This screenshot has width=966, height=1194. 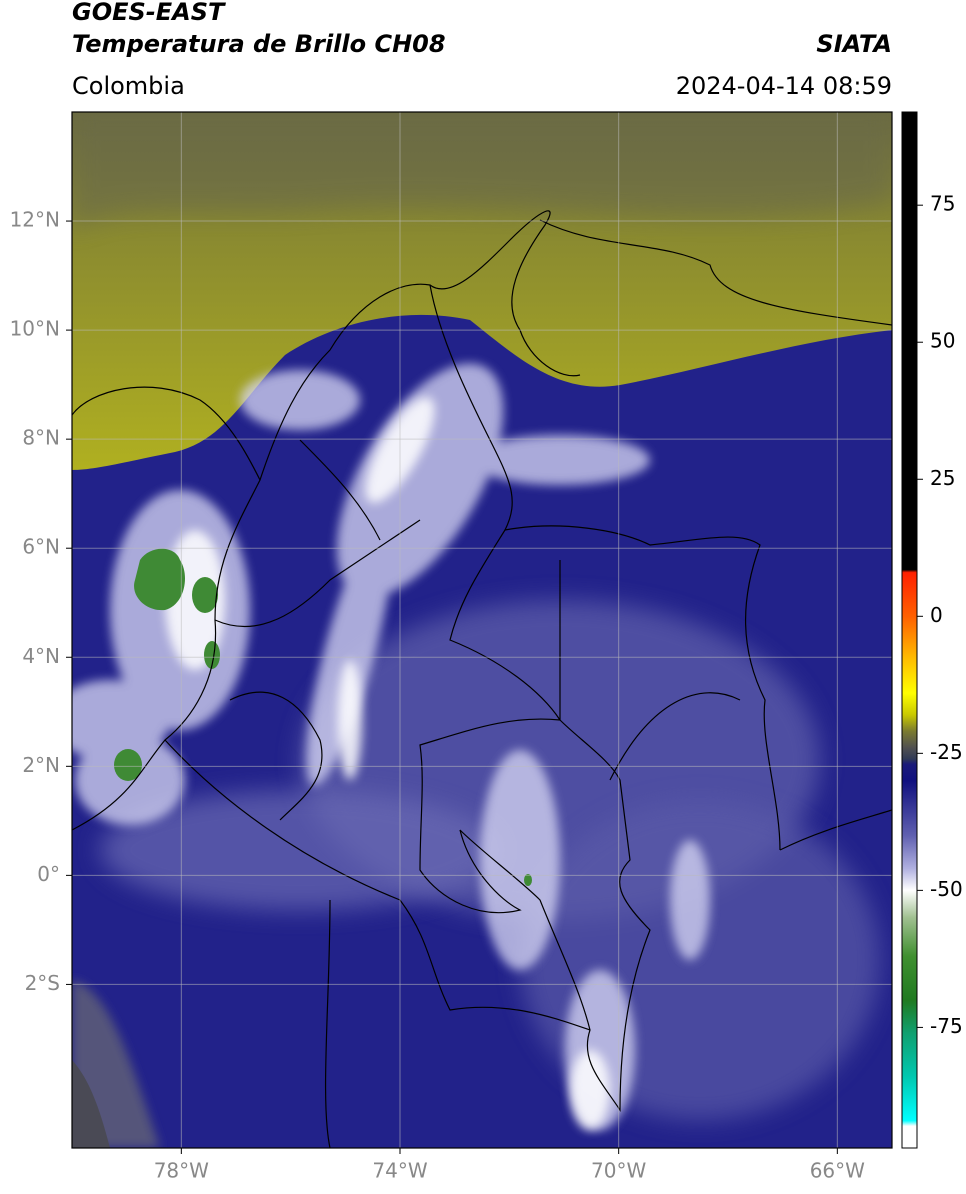 I want to click on x-tick-label: 74°W, so click(x=399, y=1171).